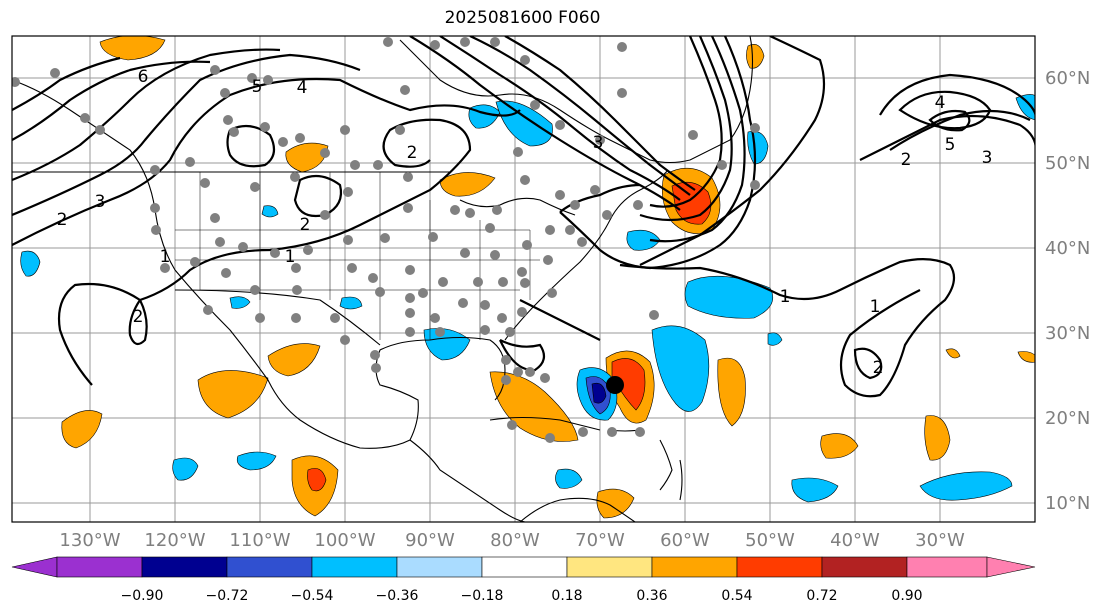 The height and width of the screenshot is (615, 1105). I want to click on lat-label: 40°N, so click(1067, 248).